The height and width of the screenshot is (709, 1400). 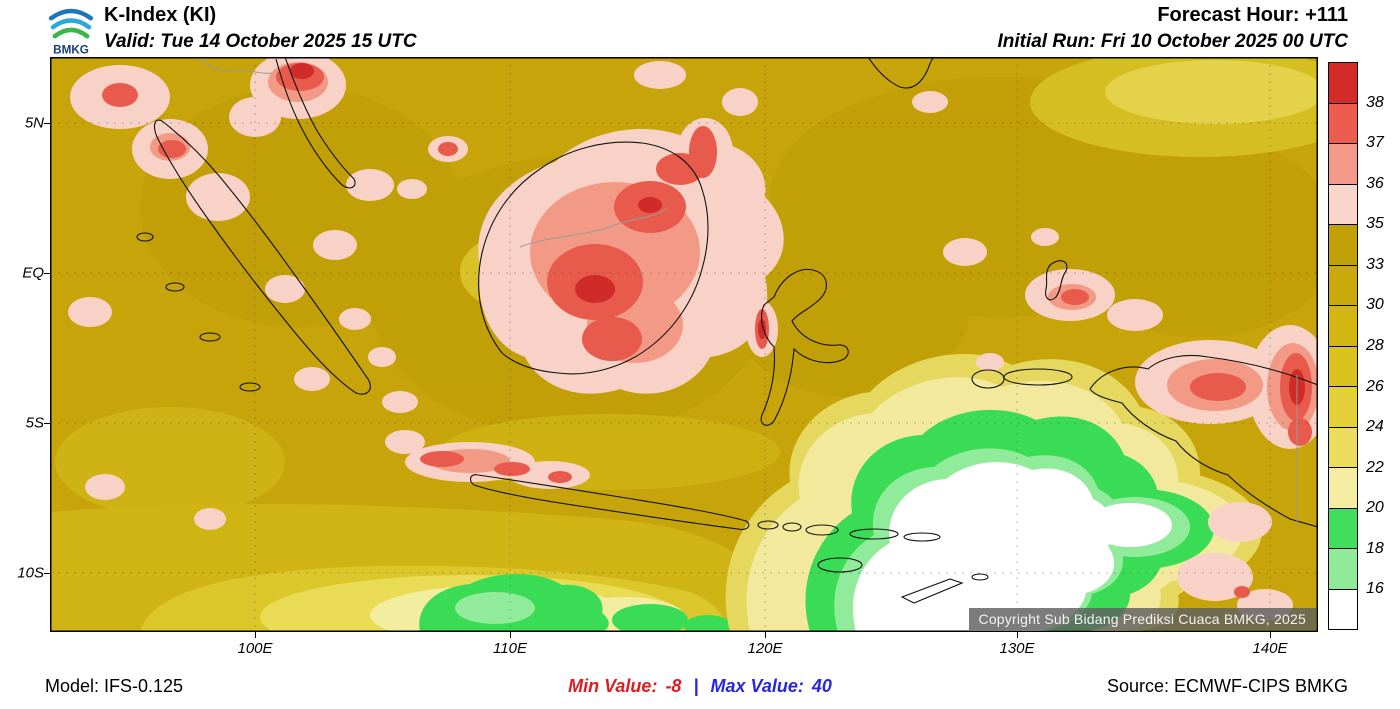 I want to click on forecast-hour: Forecast Hour: +111, so click(x=1252, y=15).